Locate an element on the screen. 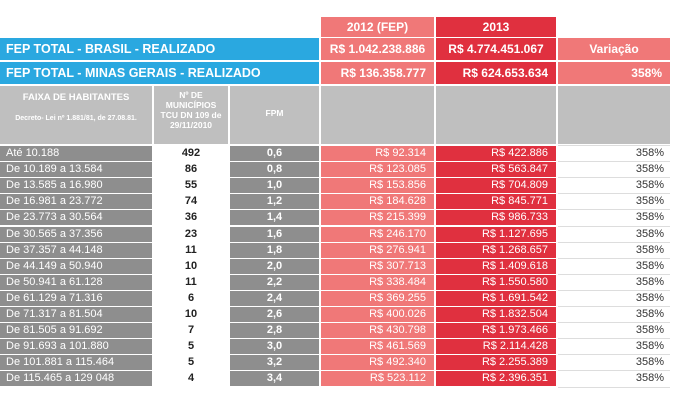 The image size is (688, 414). value-2013-cell: R$ 2.114.428 is located at coordinates (496, 346).